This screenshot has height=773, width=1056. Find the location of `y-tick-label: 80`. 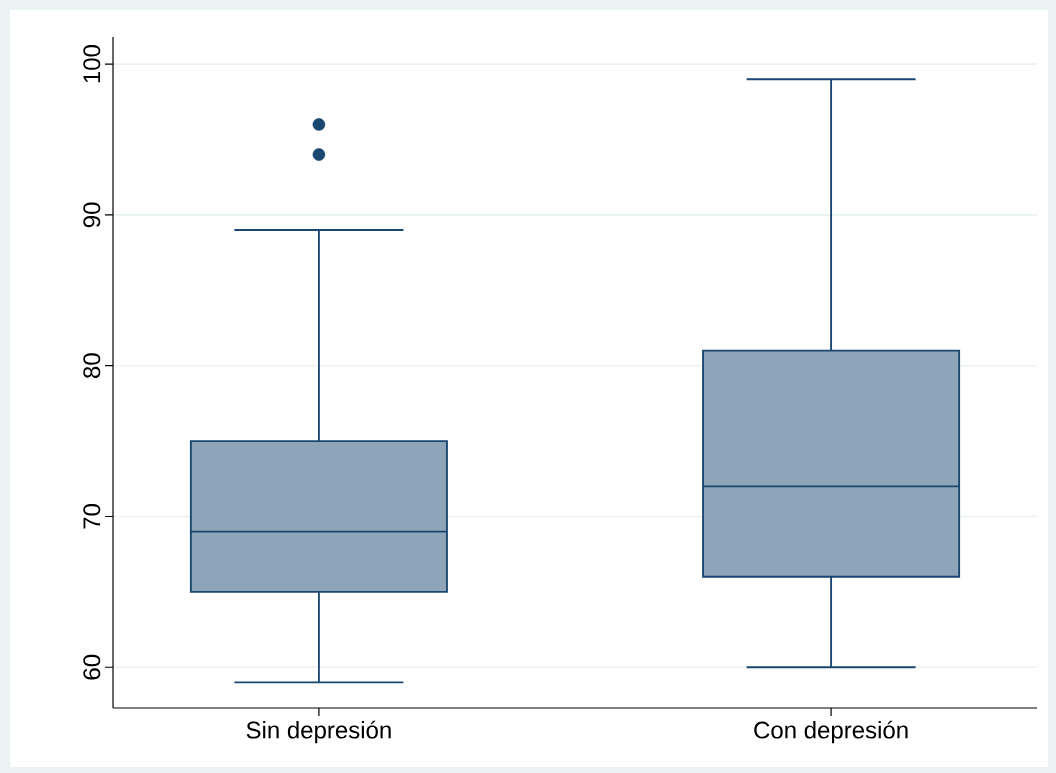

y-tick-label: 80 is located at coordinates (92, 366).